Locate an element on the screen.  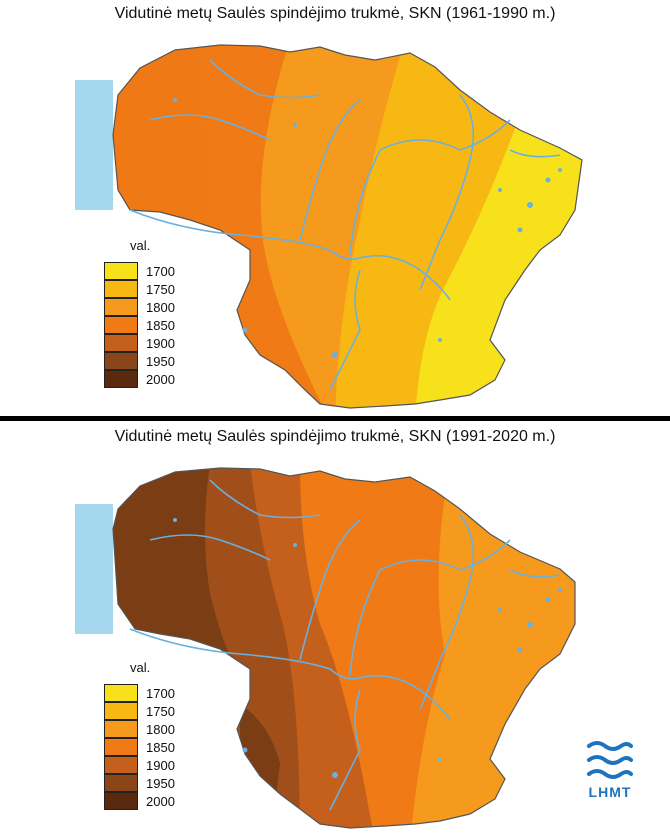
lhmt-logo: LHMT is located at coordinates (610, 771).